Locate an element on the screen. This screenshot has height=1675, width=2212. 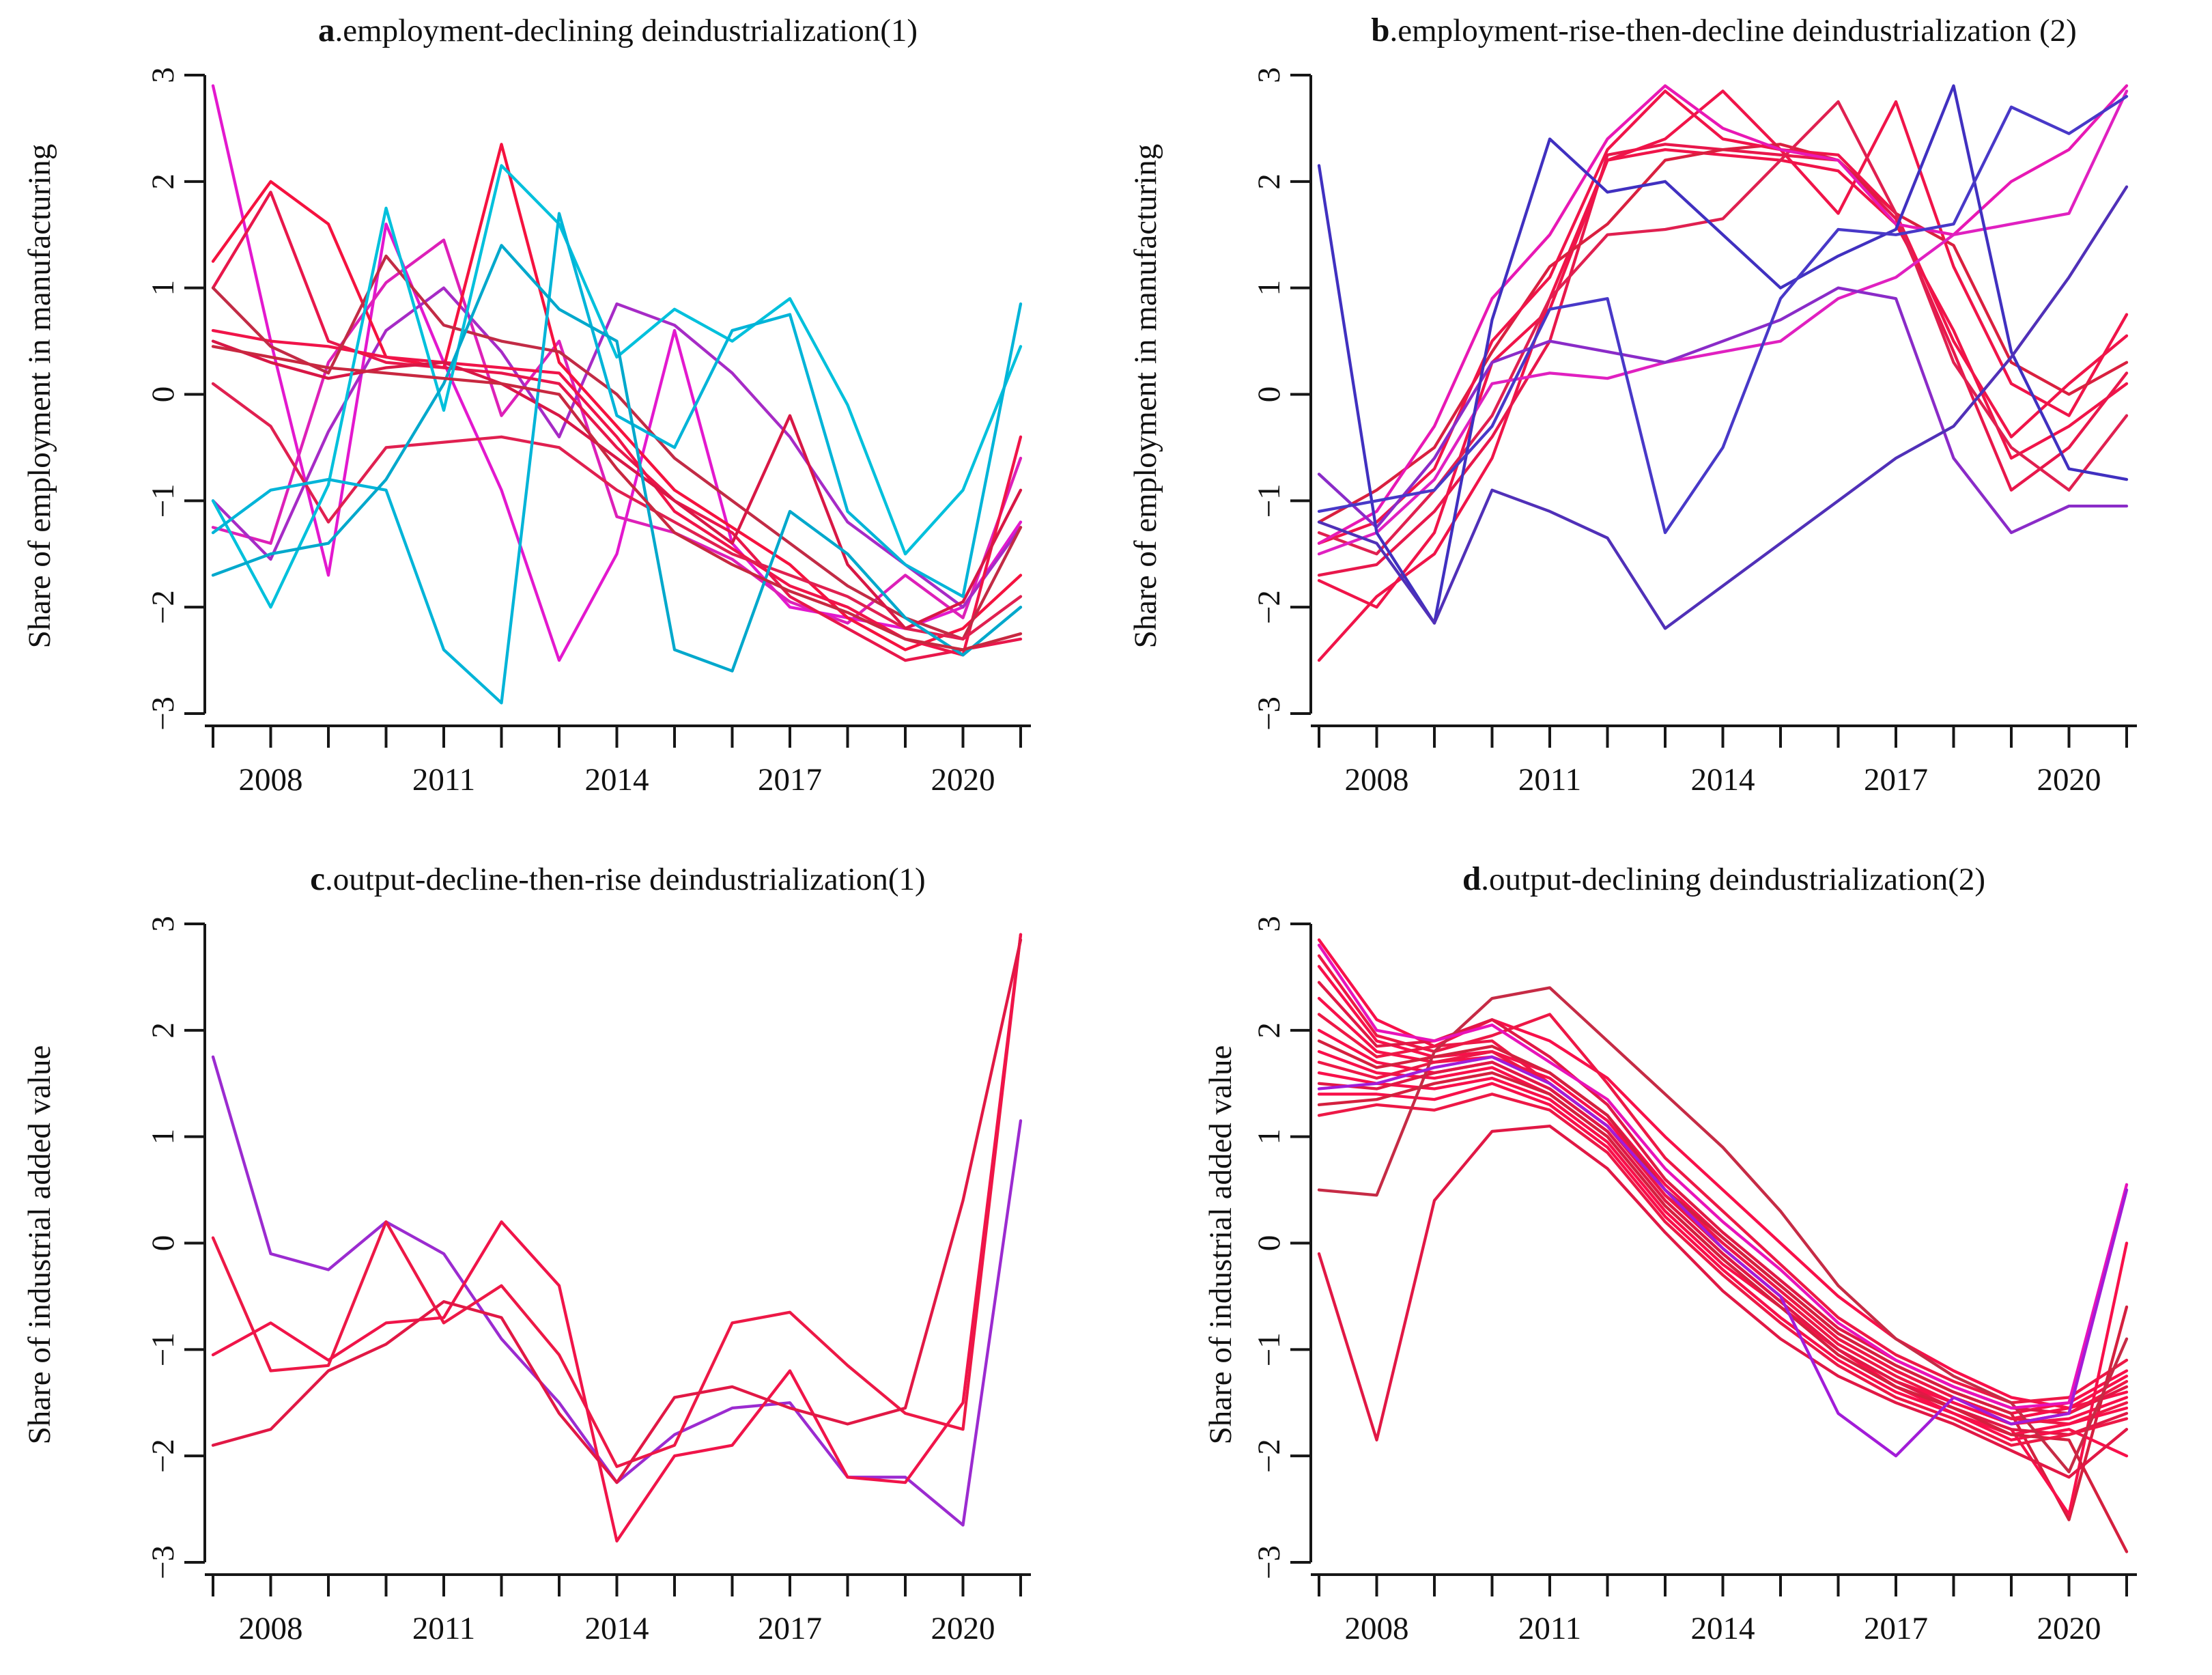
series-line-b8 is located at coordinates (1723, 322).